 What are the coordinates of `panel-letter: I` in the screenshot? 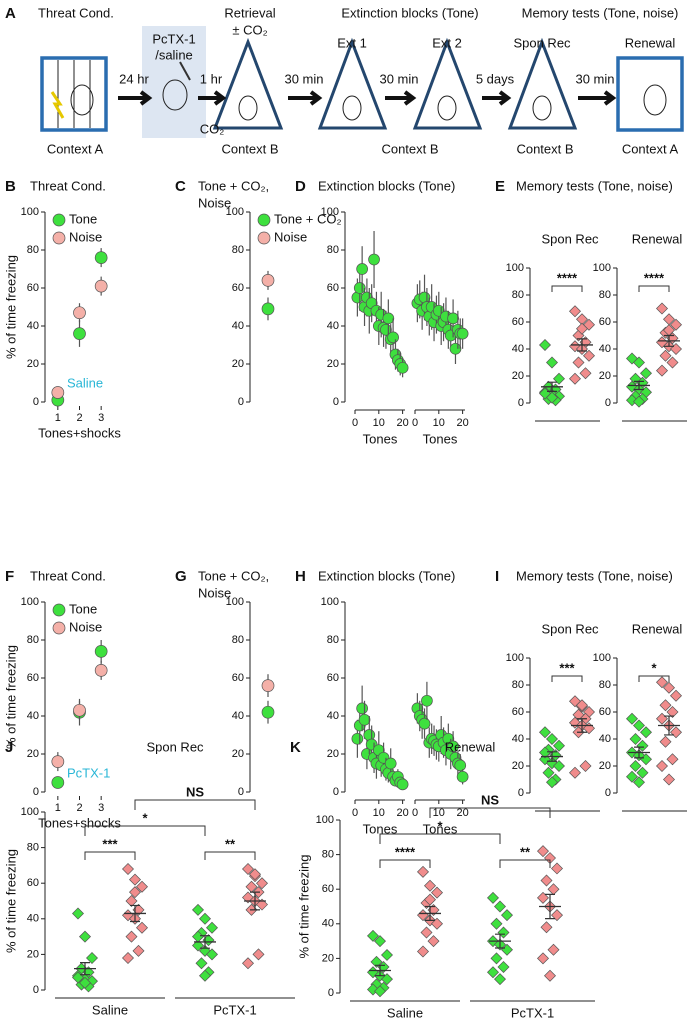 It's located at (497, 576).